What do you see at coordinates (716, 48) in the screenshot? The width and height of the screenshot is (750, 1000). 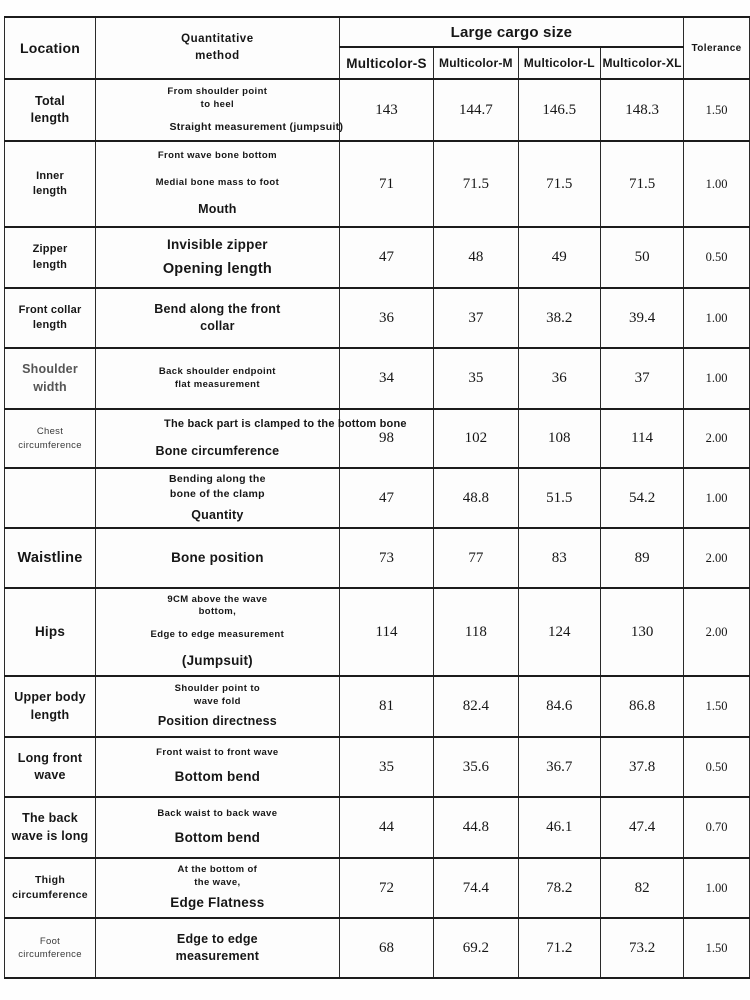 I see `header-tolerance: Tolerance` at bounding box center [716, 48].